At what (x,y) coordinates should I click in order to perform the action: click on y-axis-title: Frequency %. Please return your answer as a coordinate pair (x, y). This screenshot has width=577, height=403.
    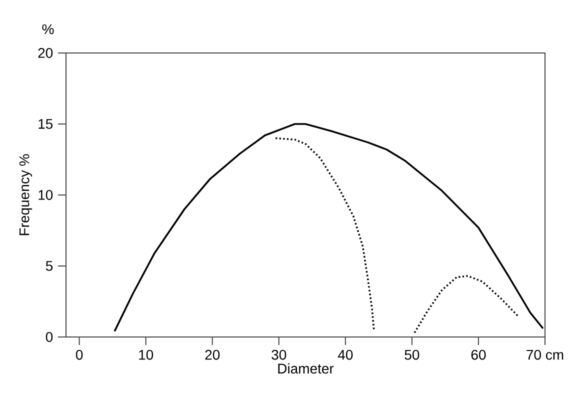
    Looking at the image, I should click on (25, 195).